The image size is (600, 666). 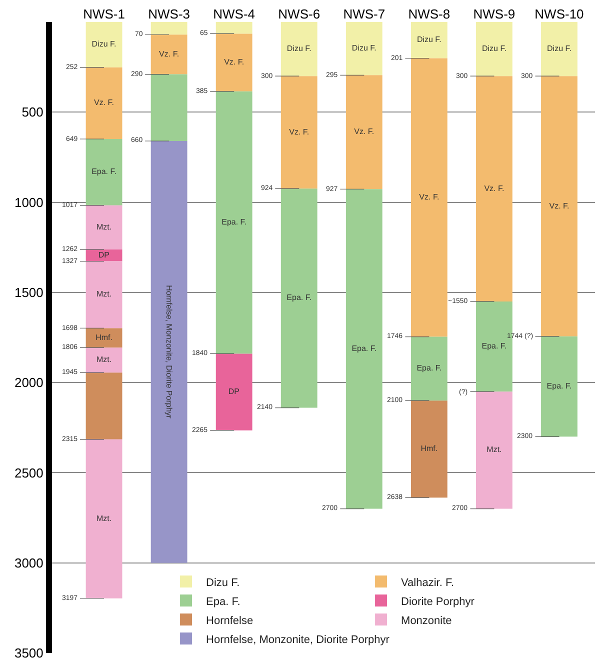 What do you see at coordinates (559, 14) in the screenshot?
I see `x-tick-label: NWS-10` at bounding box center [559, 14].